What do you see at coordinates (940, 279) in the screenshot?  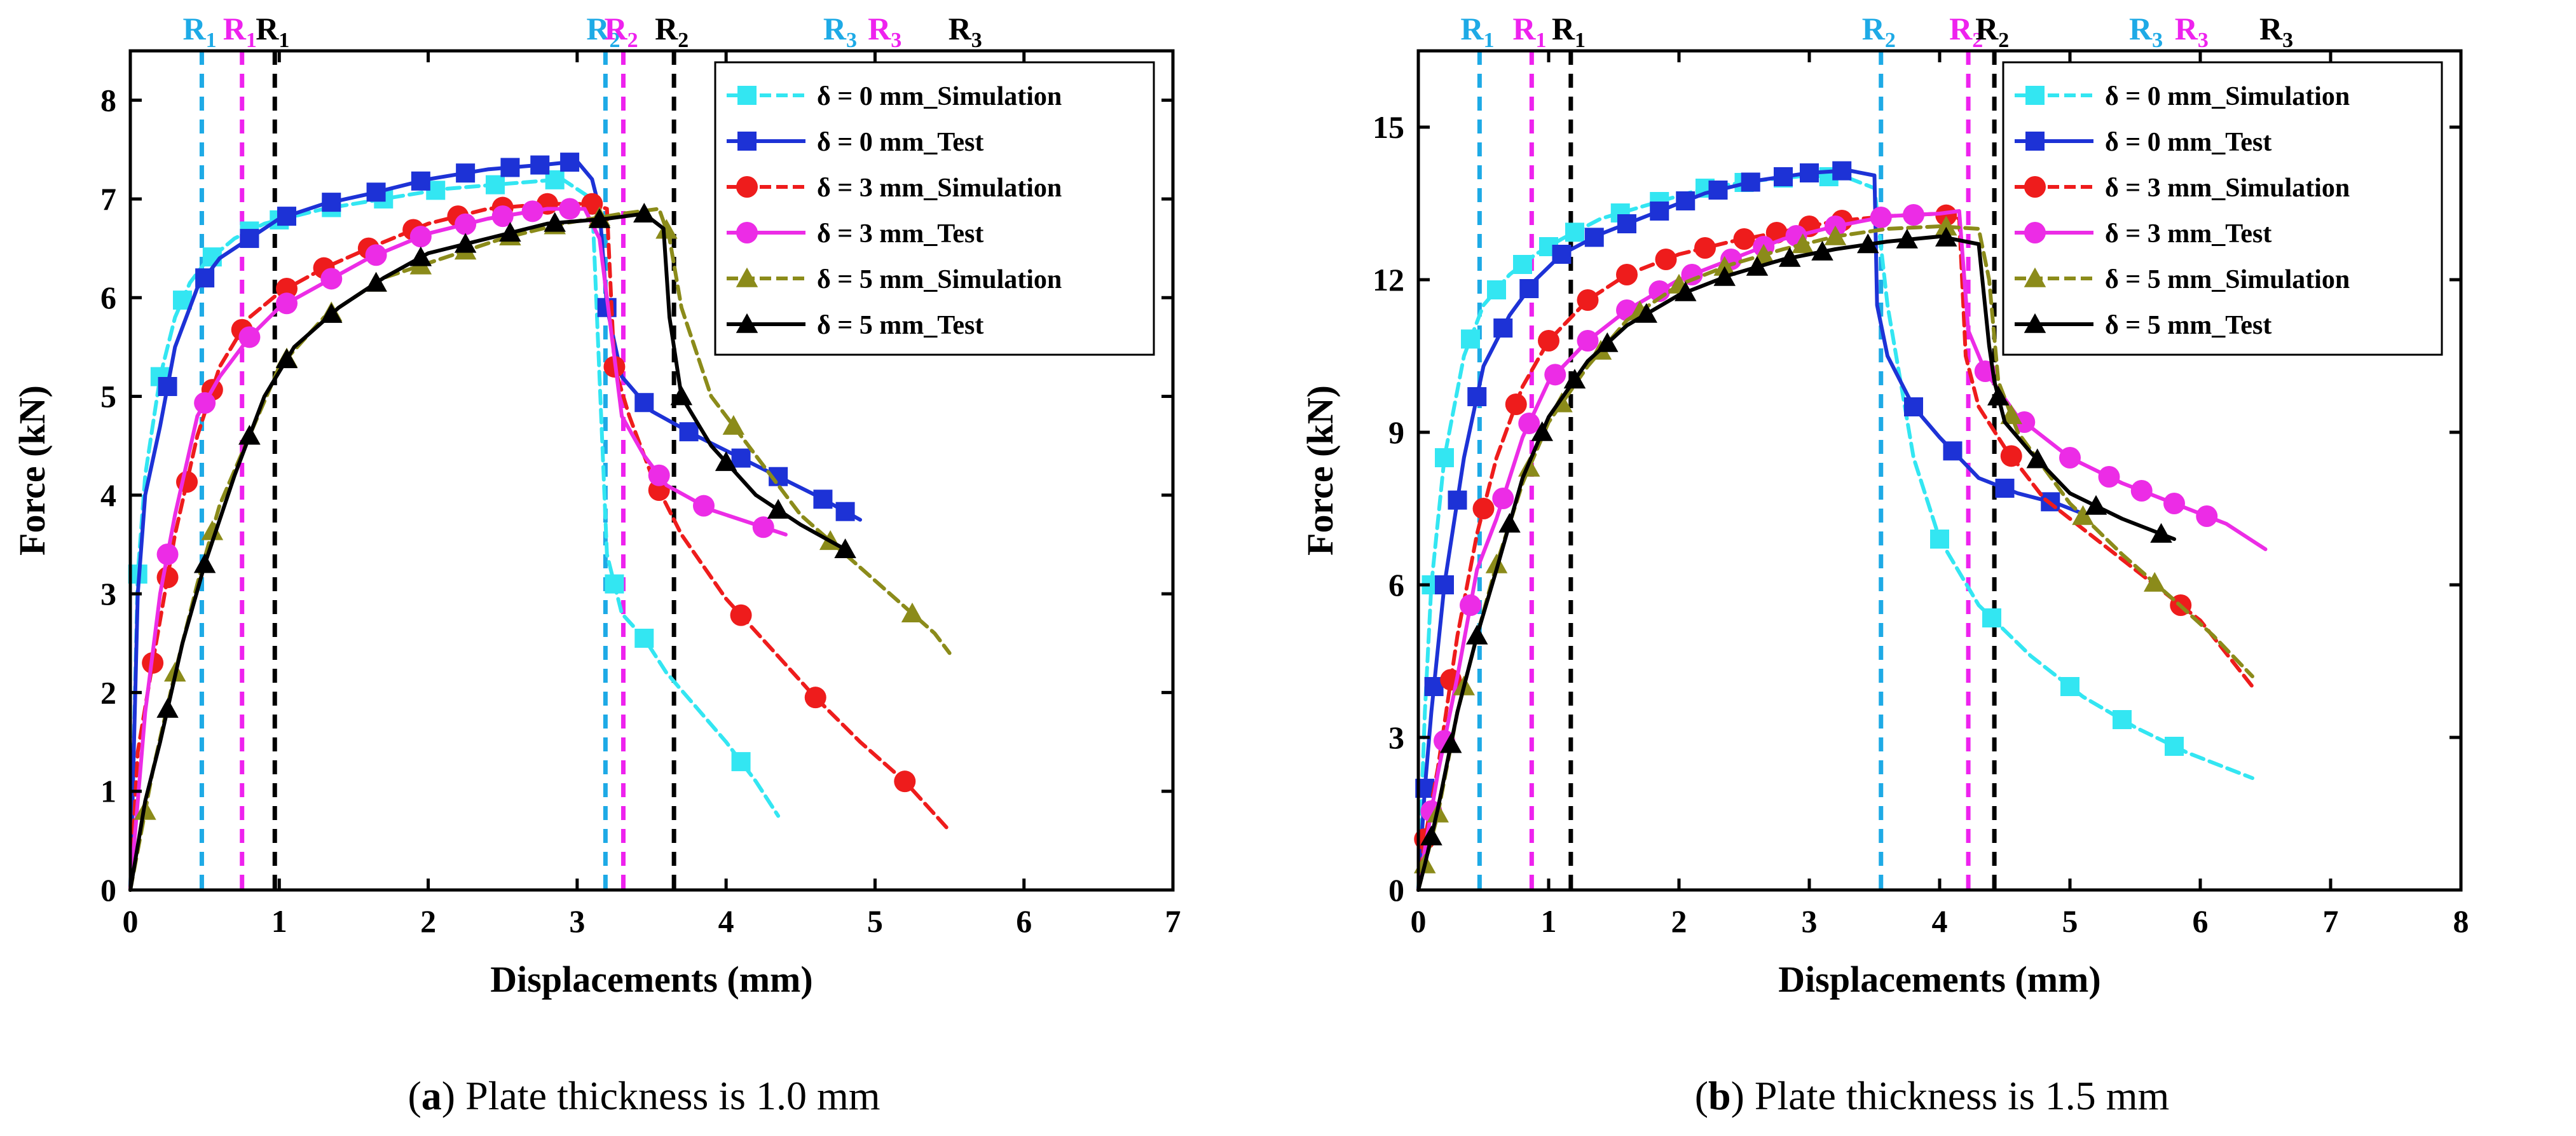 I see `legend-label-4: δ = 5 mm_Simulation` at bounding box center [940, 279].